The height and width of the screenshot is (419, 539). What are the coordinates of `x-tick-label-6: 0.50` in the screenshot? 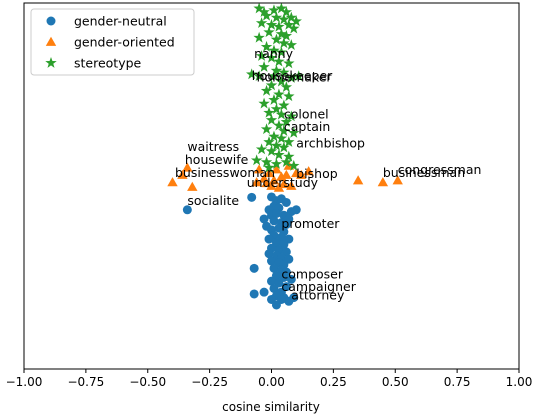 It's located at (395, 382).